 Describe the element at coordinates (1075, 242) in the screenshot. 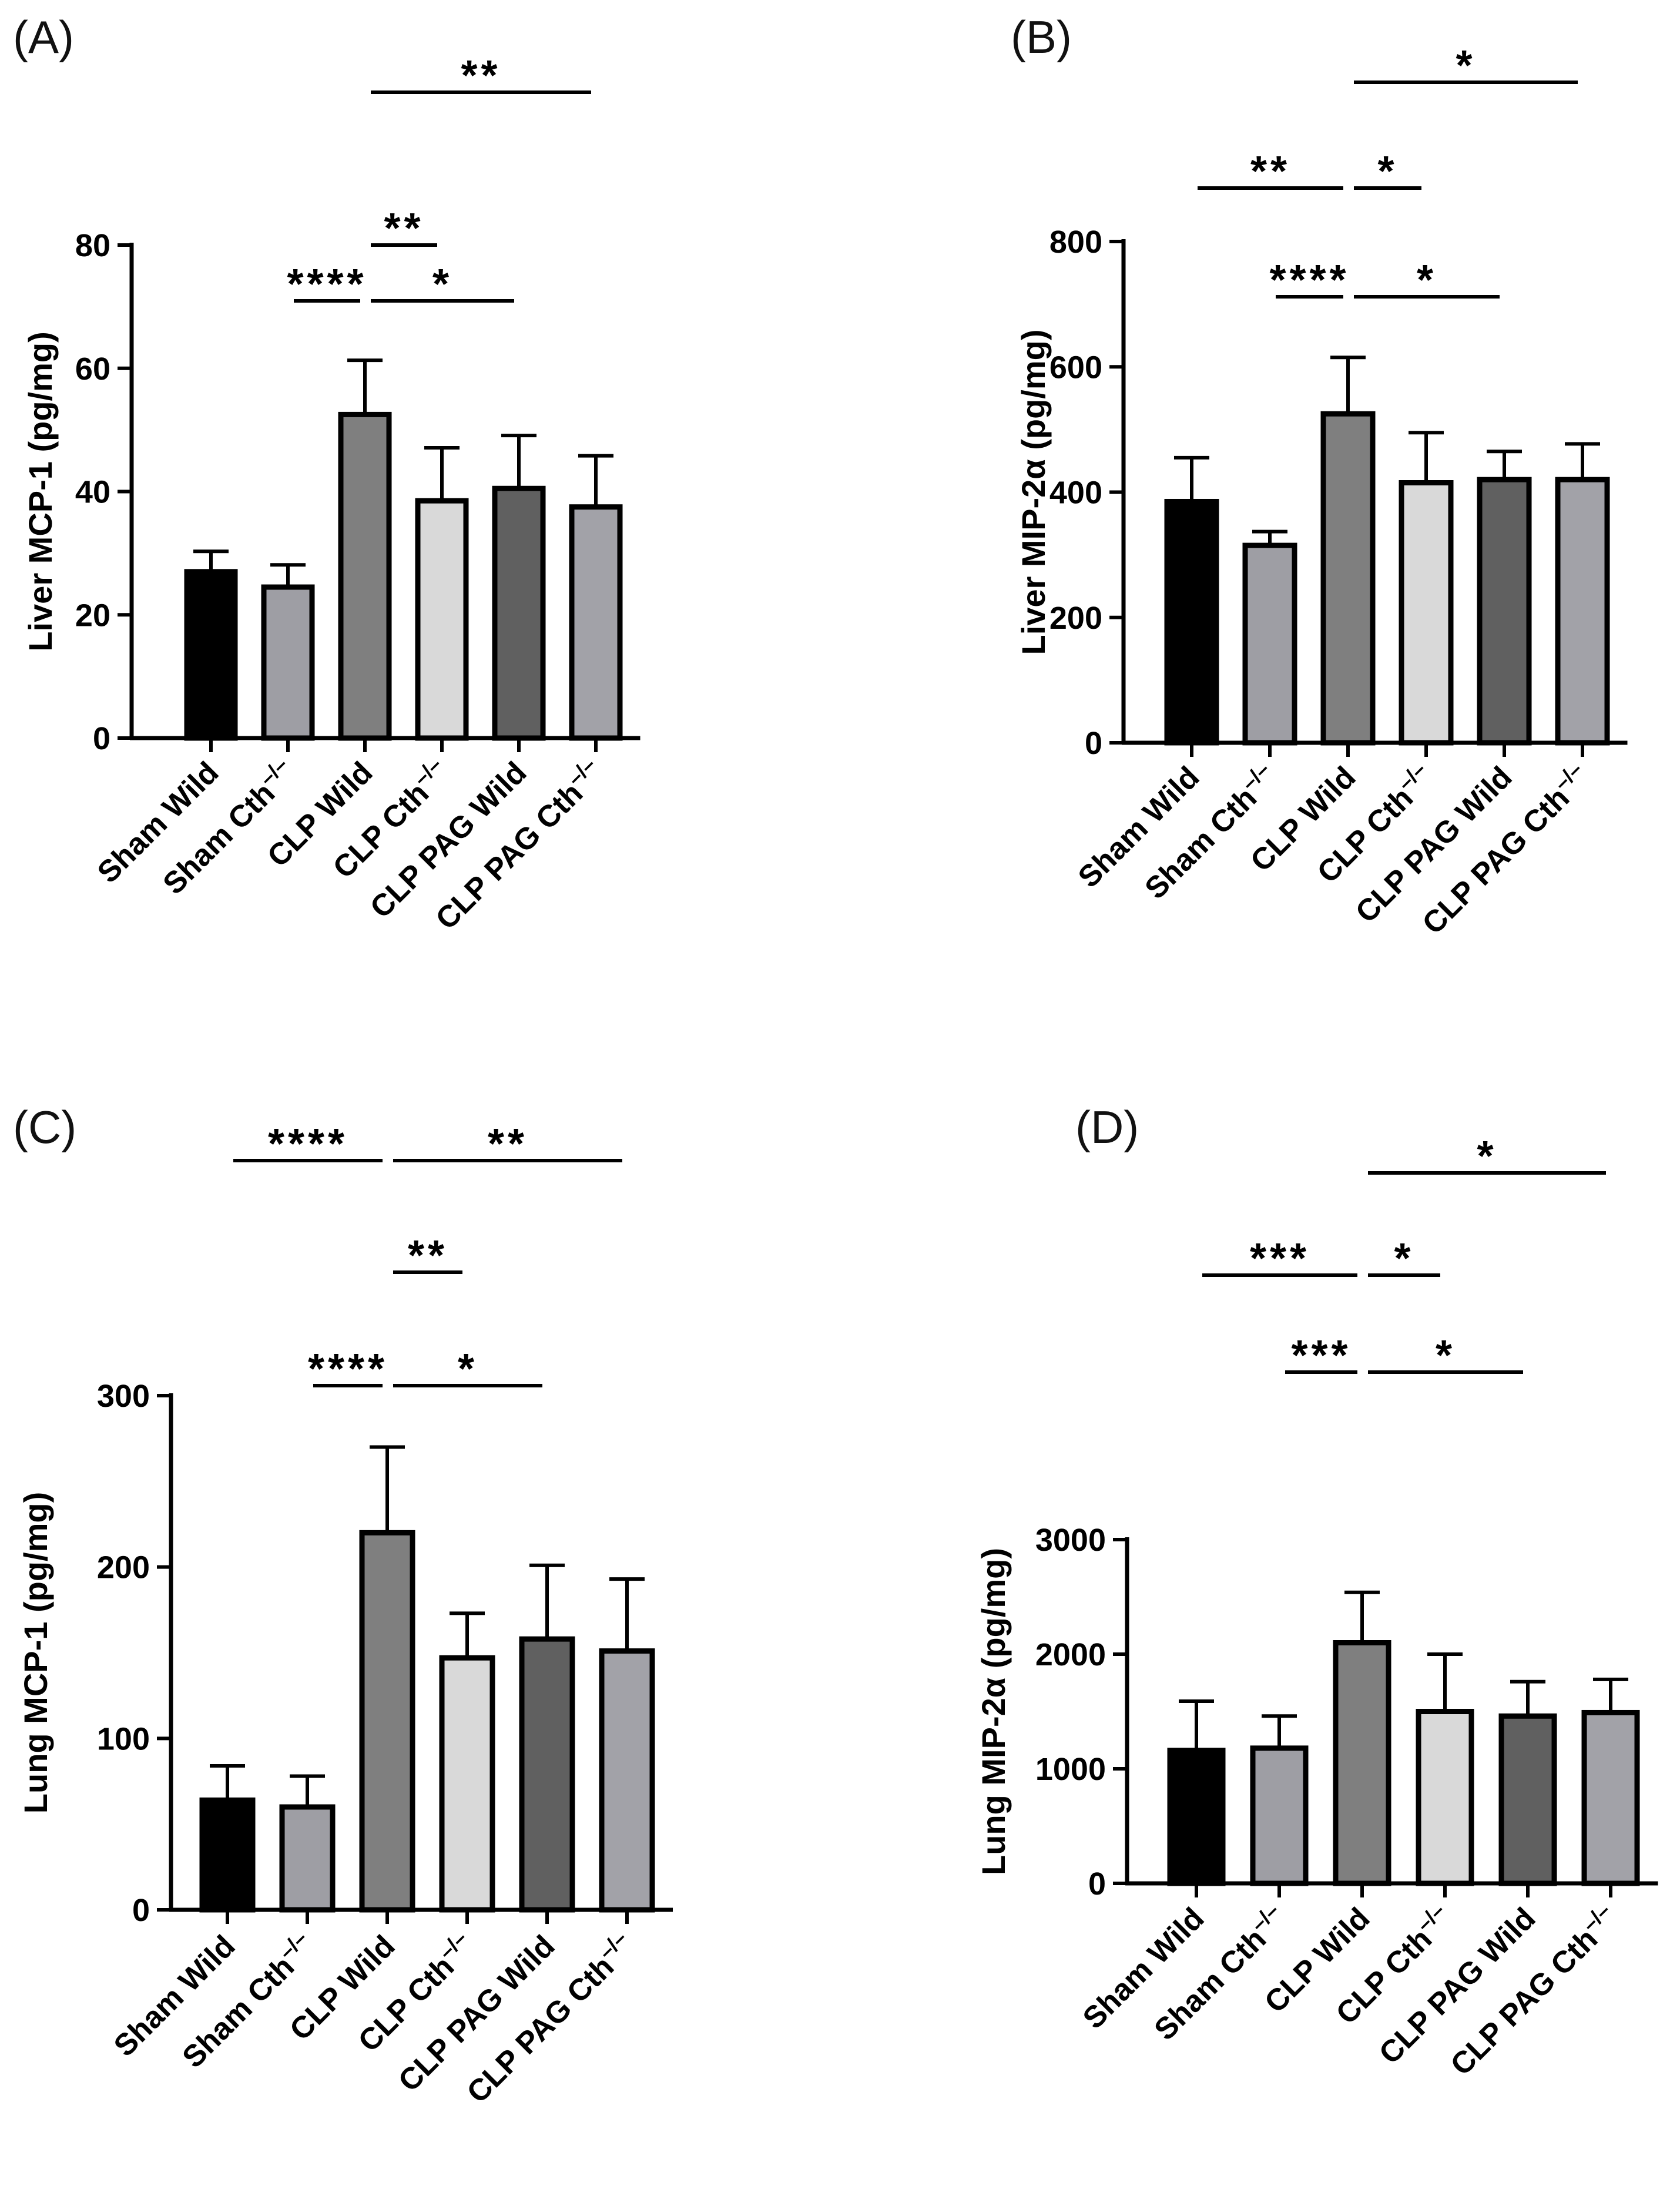

I see `y-tick-label: 800` at that location.